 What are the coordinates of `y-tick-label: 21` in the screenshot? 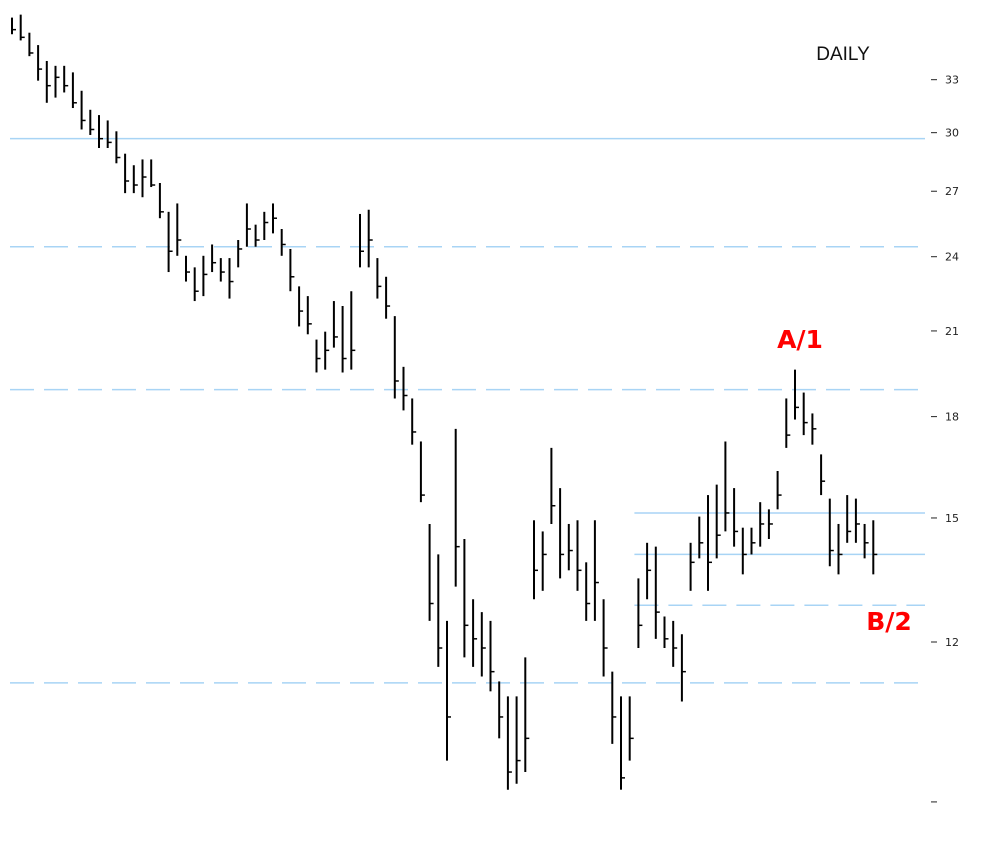 It's located at (952, 331).